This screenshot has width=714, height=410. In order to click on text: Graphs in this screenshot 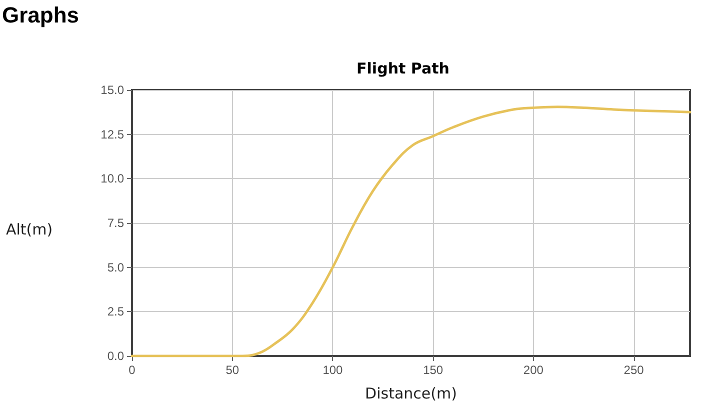, I will do `click(41, 15)`.